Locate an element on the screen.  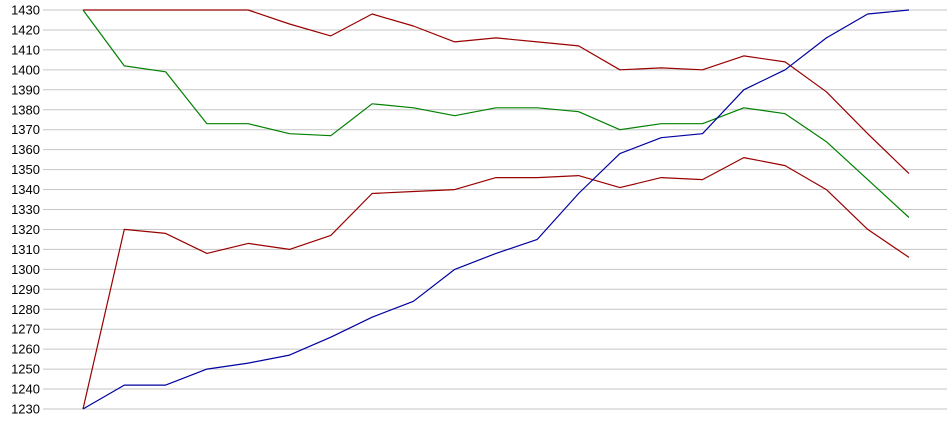
y-tick-label-1370: 1370 is located at coordinates (25, 129).